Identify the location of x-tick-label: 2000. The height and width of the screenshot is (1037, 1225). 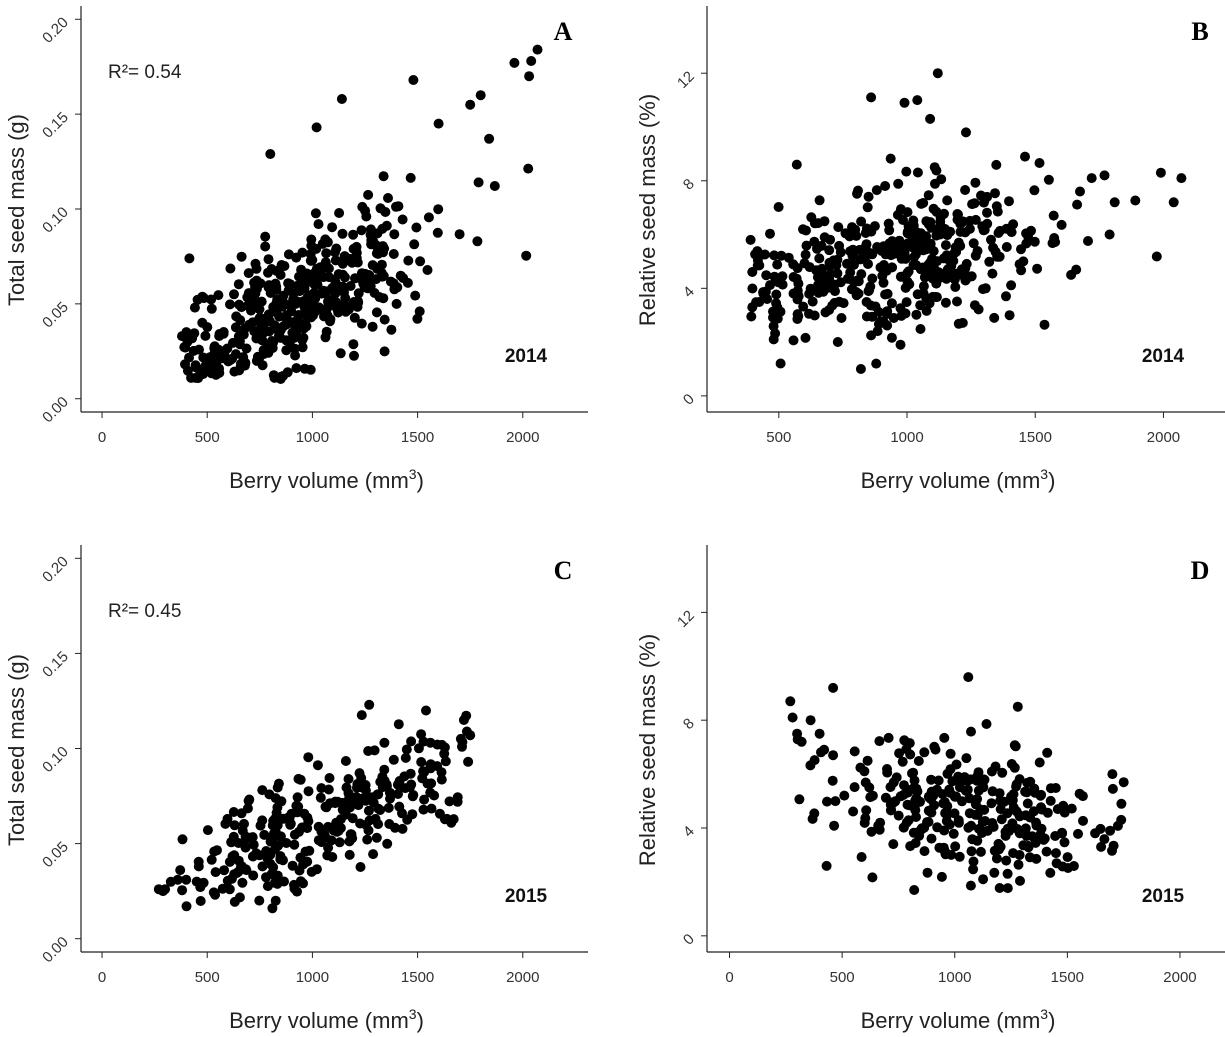
(1179, 977).